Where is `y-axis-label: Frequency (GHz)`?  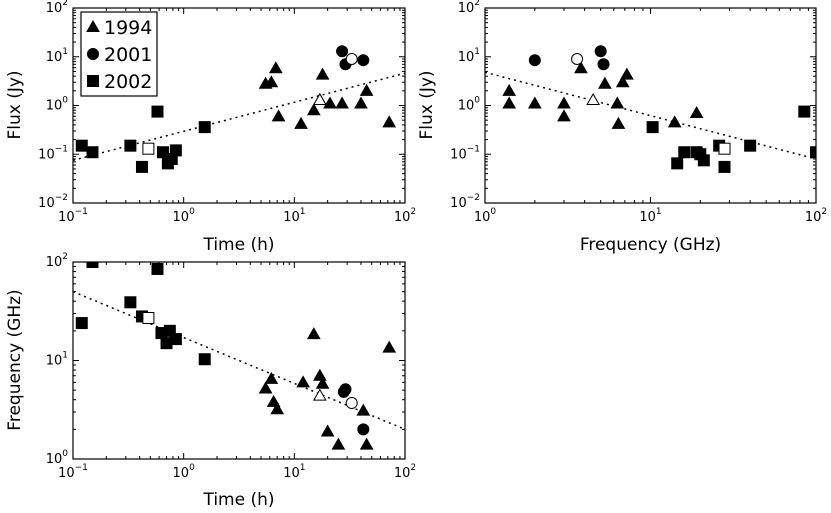 y-axis-label: Frequency (GHz) is located at coordinates (15, 359).